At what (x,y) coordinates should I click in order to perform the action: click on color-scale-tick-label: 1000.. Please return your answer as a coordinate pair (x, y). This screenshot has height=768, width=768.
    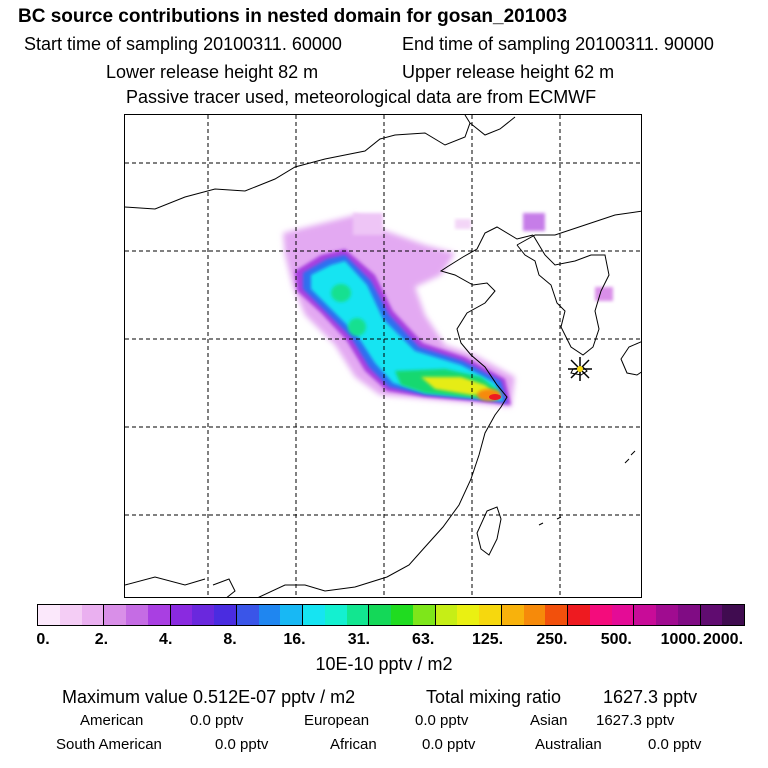
    Looking at the image, I should click on (680, 639).